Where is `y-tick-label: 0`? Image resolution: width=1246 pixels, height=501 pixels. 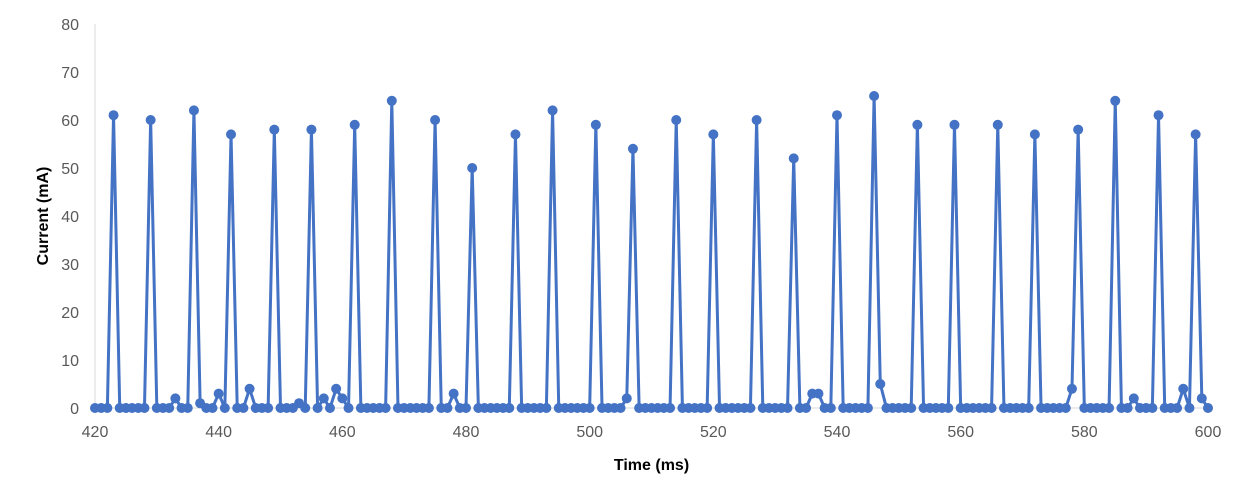
y-tick-label: 0 is located at coordinates (74, 409).